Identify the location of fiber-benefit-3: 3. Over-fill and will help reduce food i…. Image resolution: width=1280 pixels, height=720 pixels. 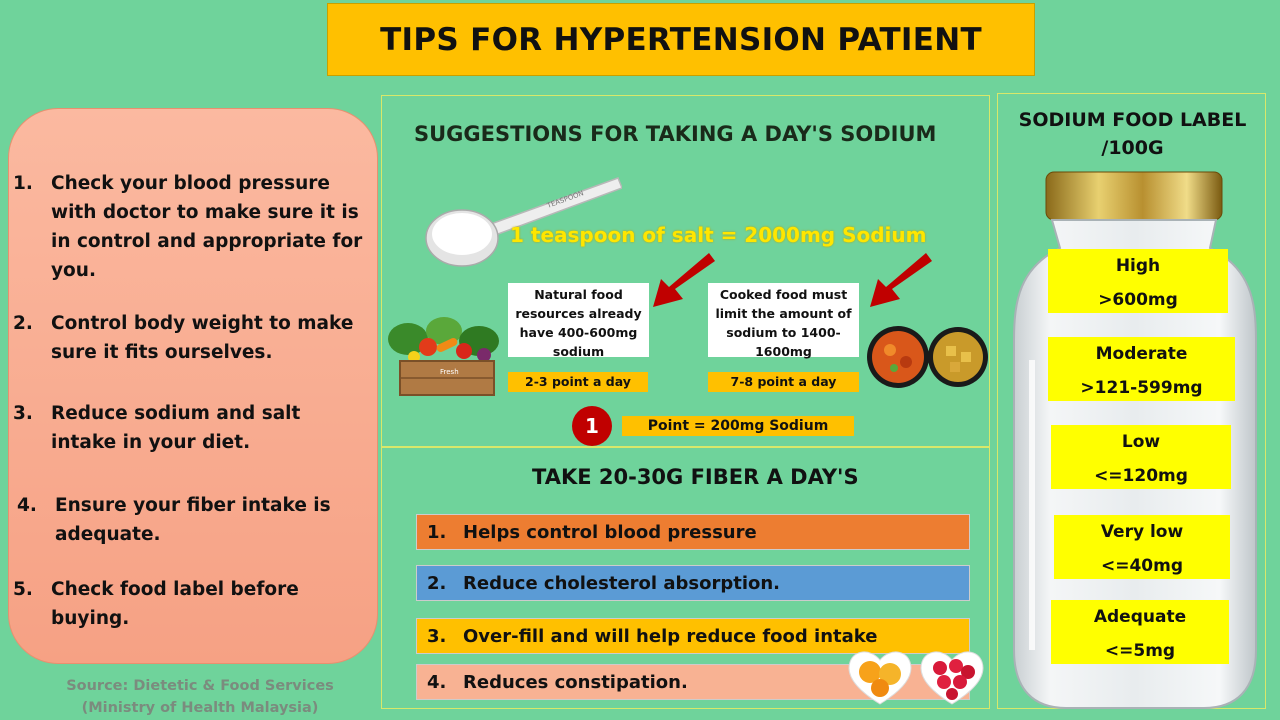
(693, 636).